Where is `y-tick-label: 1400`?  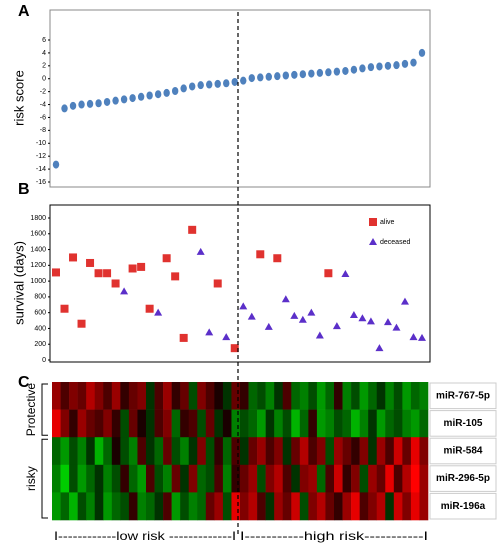
y-tick-label: 1400 is located at coordinates (38, 249).